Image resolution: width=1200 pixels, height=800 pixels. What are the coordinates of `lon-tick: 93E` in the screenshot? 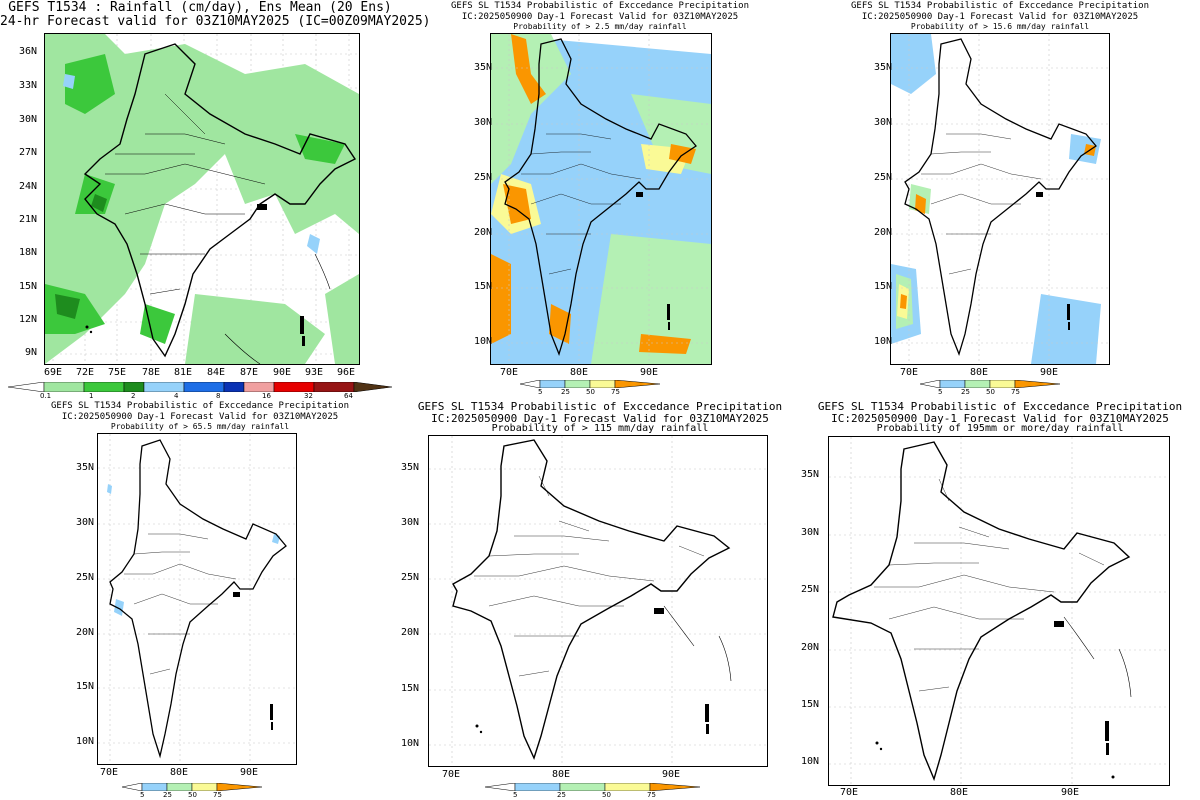 It's located at (314, 372).